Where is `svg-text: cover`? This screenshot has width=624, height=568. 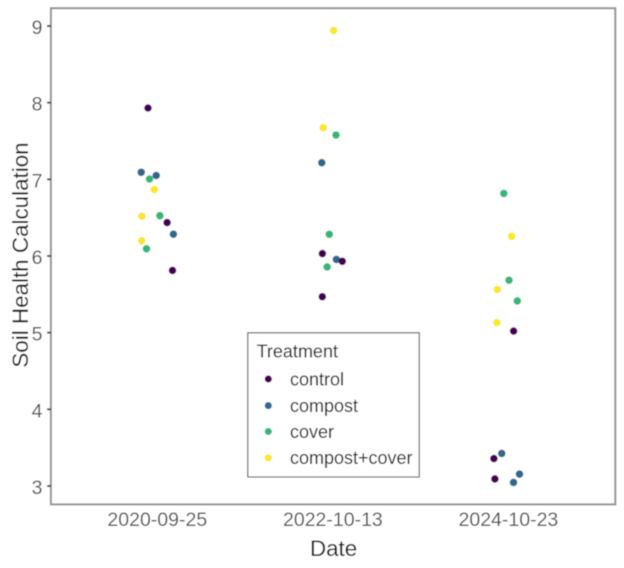 svg-text: cover is located at coordinates (312, 432).